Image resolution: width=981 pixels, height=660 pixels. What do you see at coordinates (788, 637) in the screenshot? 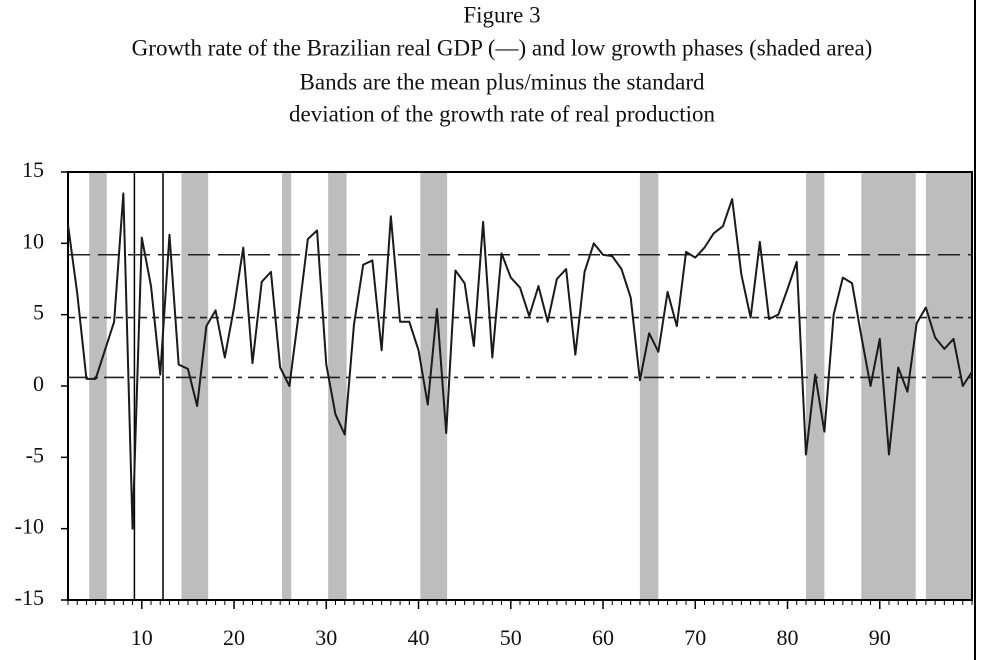
I see `x-tick-label: 80` at bounding box center [788, 637].